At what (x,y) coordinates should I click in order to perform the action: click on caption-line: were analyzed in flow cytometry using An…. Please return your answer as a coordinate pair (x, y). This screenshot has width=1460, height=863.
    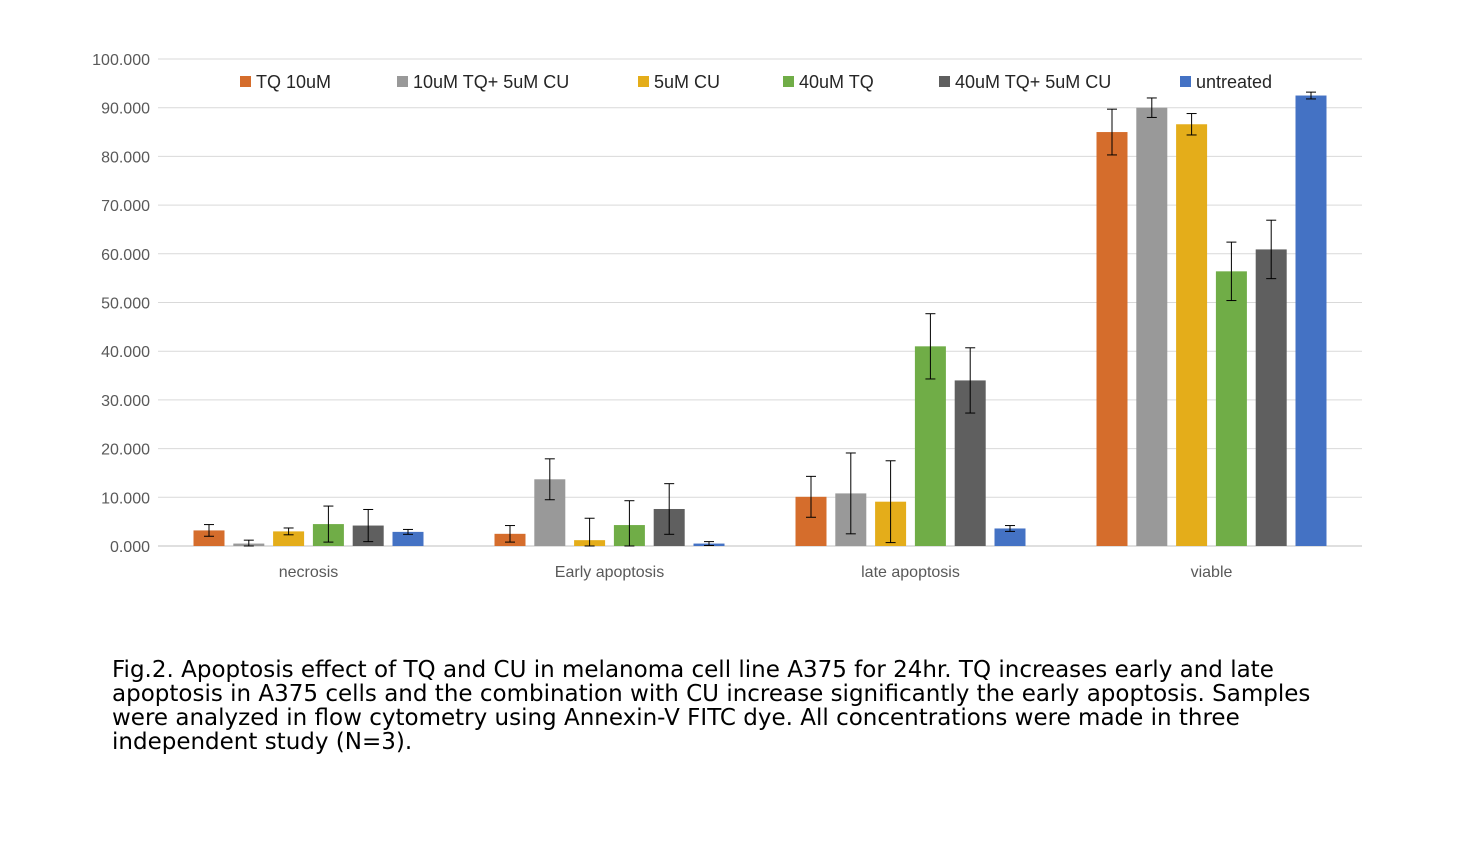
    Looking at the image, I should click on (676, 718).